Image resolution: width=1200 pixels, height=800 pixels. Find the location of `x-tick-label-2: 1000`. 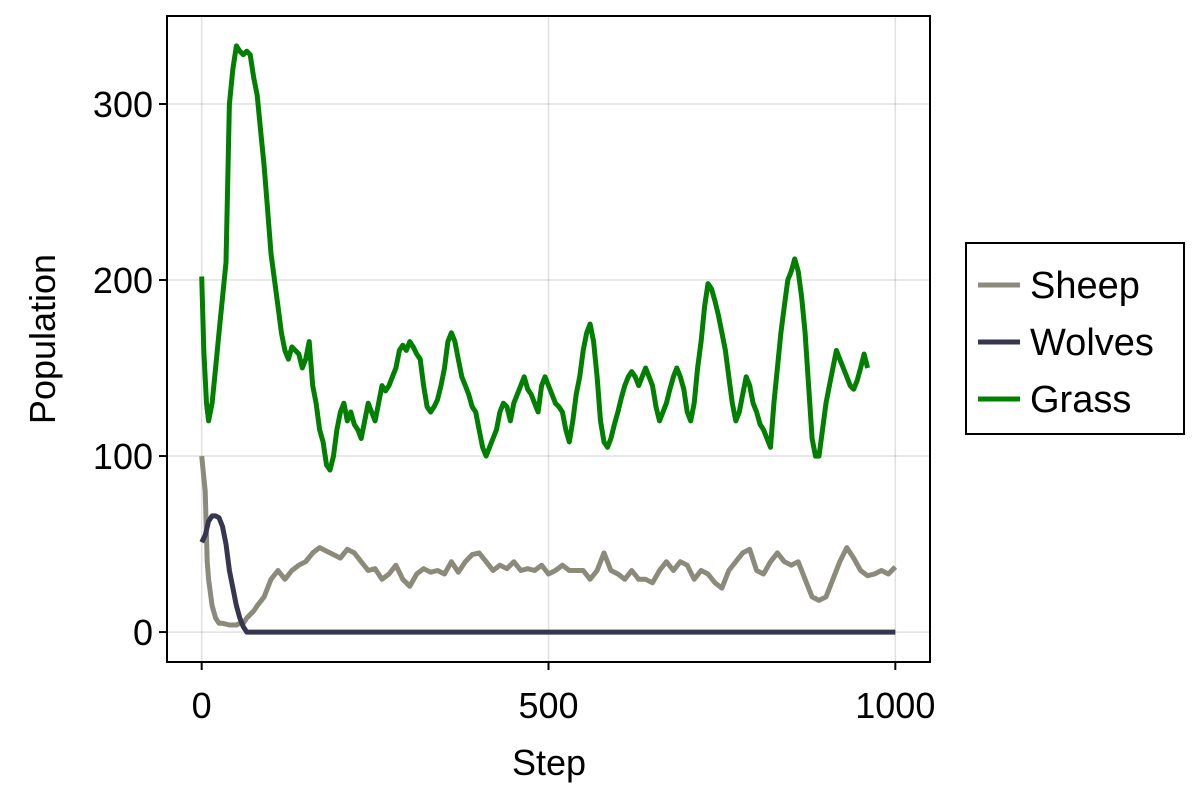

x-tick-label-2: 1000 is located at coordinates (895, 705).